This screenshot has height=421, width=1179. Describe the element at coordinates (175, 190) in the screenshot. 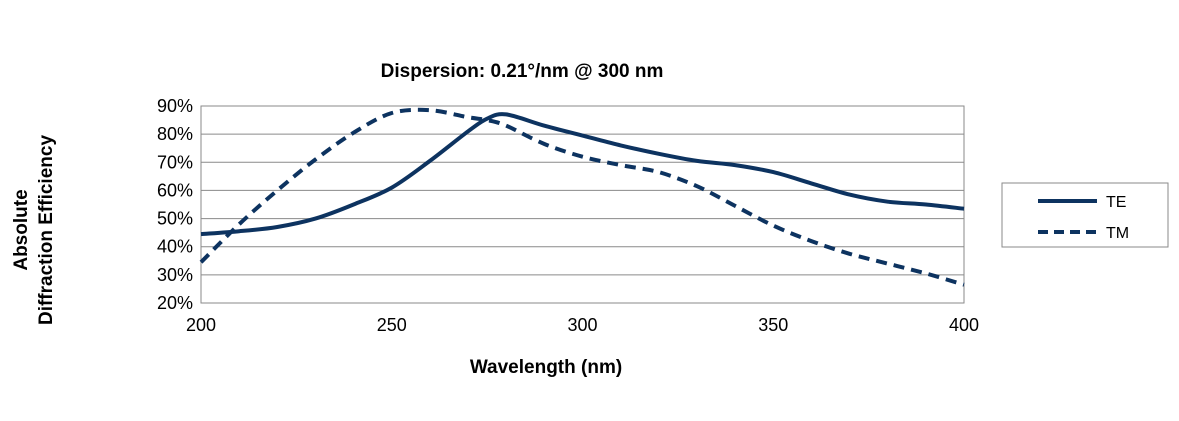

I see `y-tick-label: 60%` at that location.